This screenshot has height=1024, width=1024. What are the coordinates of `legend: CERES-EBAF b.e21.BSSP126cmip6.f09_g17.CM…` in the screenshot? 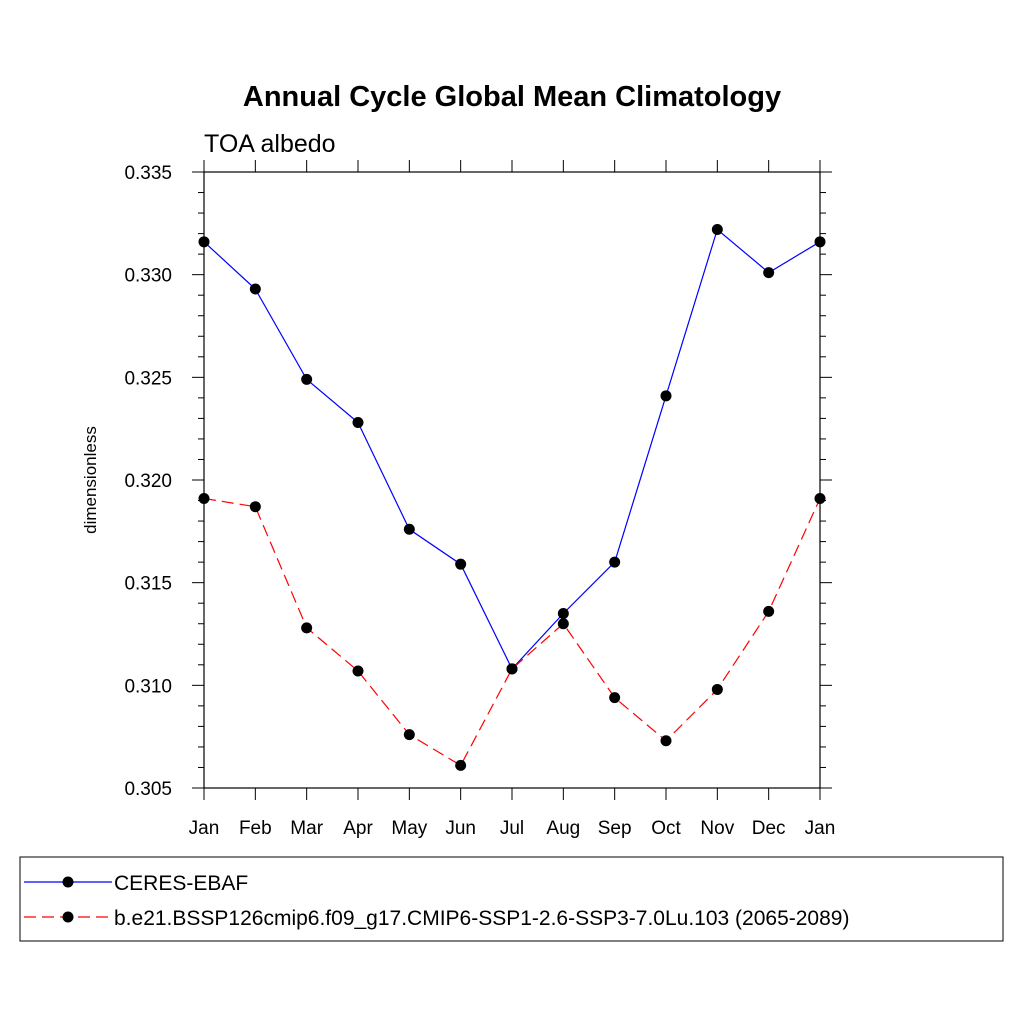 It's located at (511, 899).